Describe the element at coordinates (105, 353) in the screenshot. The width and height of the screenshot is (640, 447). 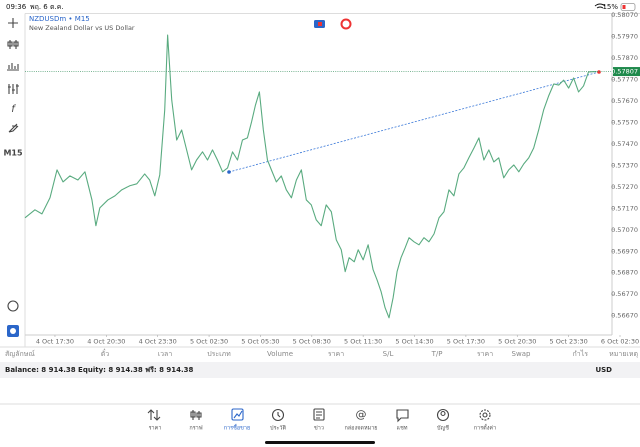
I see `column-header: ตั๋ว` at that location.